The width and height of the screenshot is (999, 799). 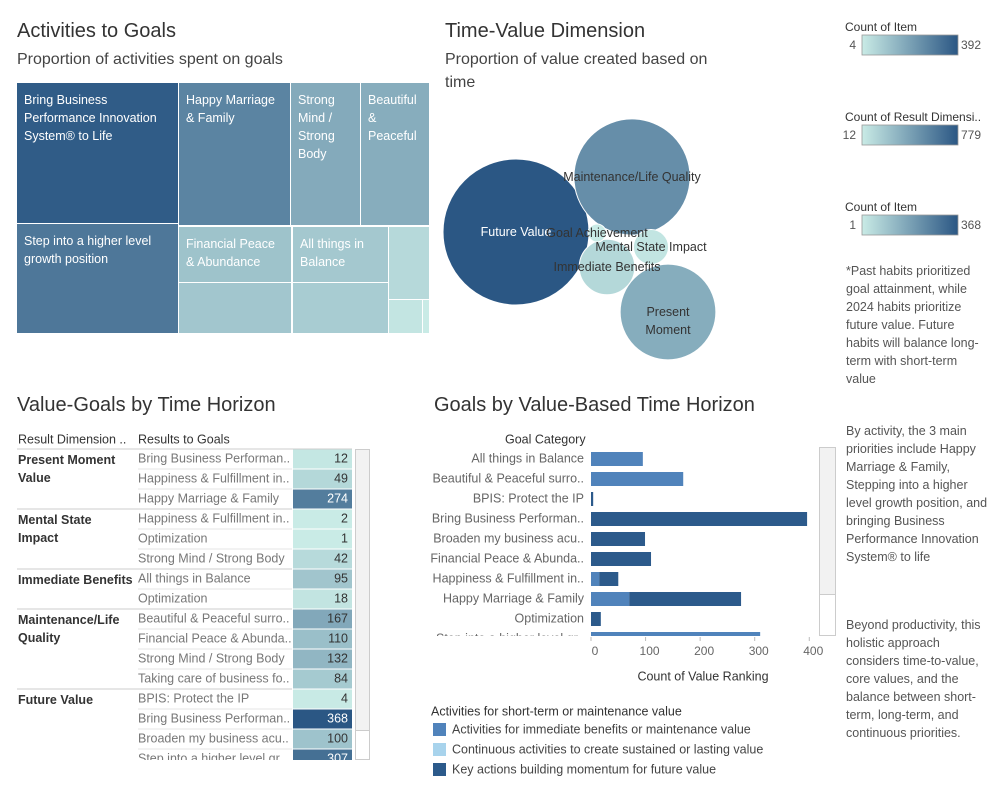 I want to click on treemap-label: Step into a higher level growth position, so click(x=88, y=250).